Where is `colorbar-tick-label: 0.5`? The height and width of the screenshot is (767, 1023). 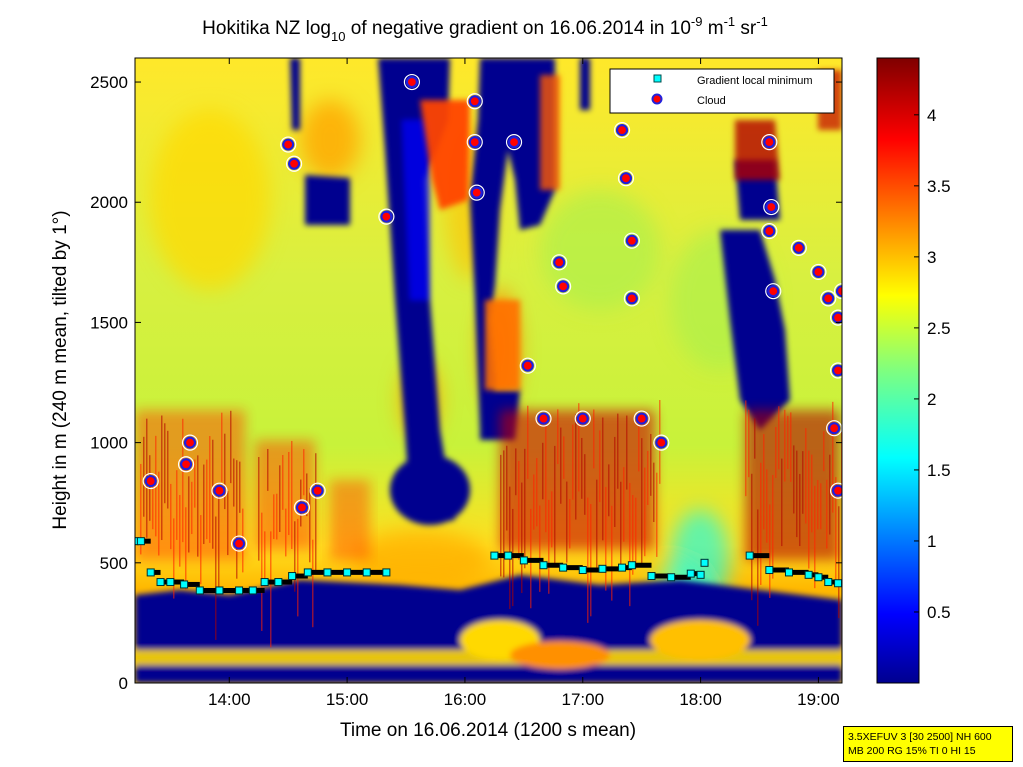 colorbar-tick-label: 0.5 is located at coordinates (939, 612).